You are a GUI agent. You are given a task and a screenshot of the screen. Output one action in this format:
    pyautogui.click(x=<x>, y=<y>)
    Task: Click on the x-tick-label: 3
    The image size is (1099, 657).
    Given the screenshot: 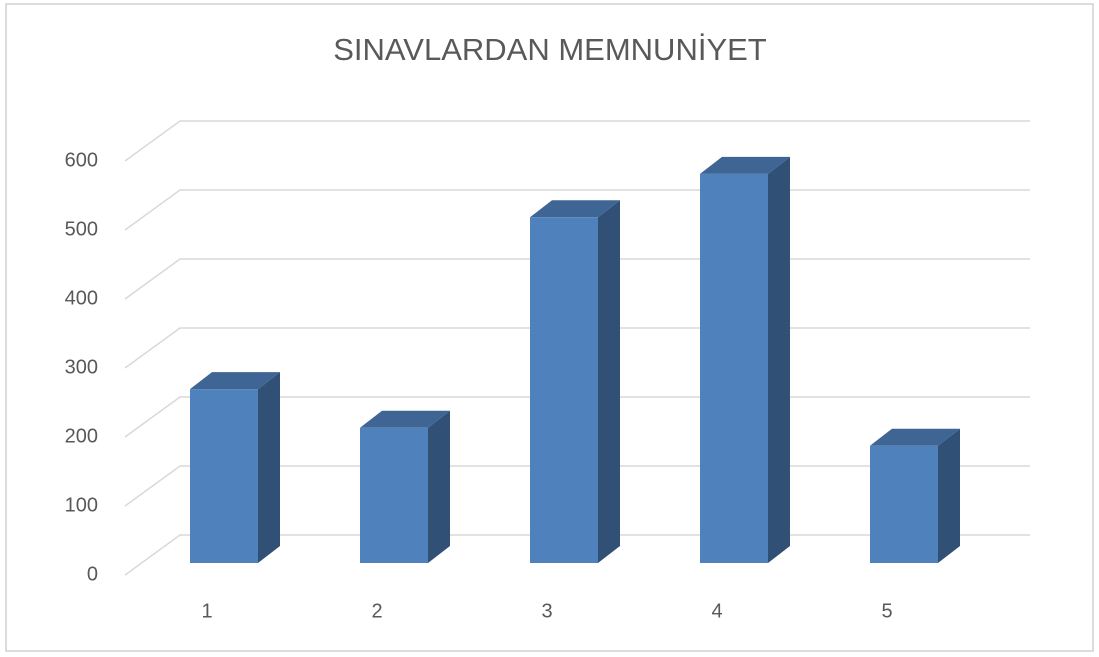 What is the action you would take?
    pyautogui.click(x=546, y=611)
    